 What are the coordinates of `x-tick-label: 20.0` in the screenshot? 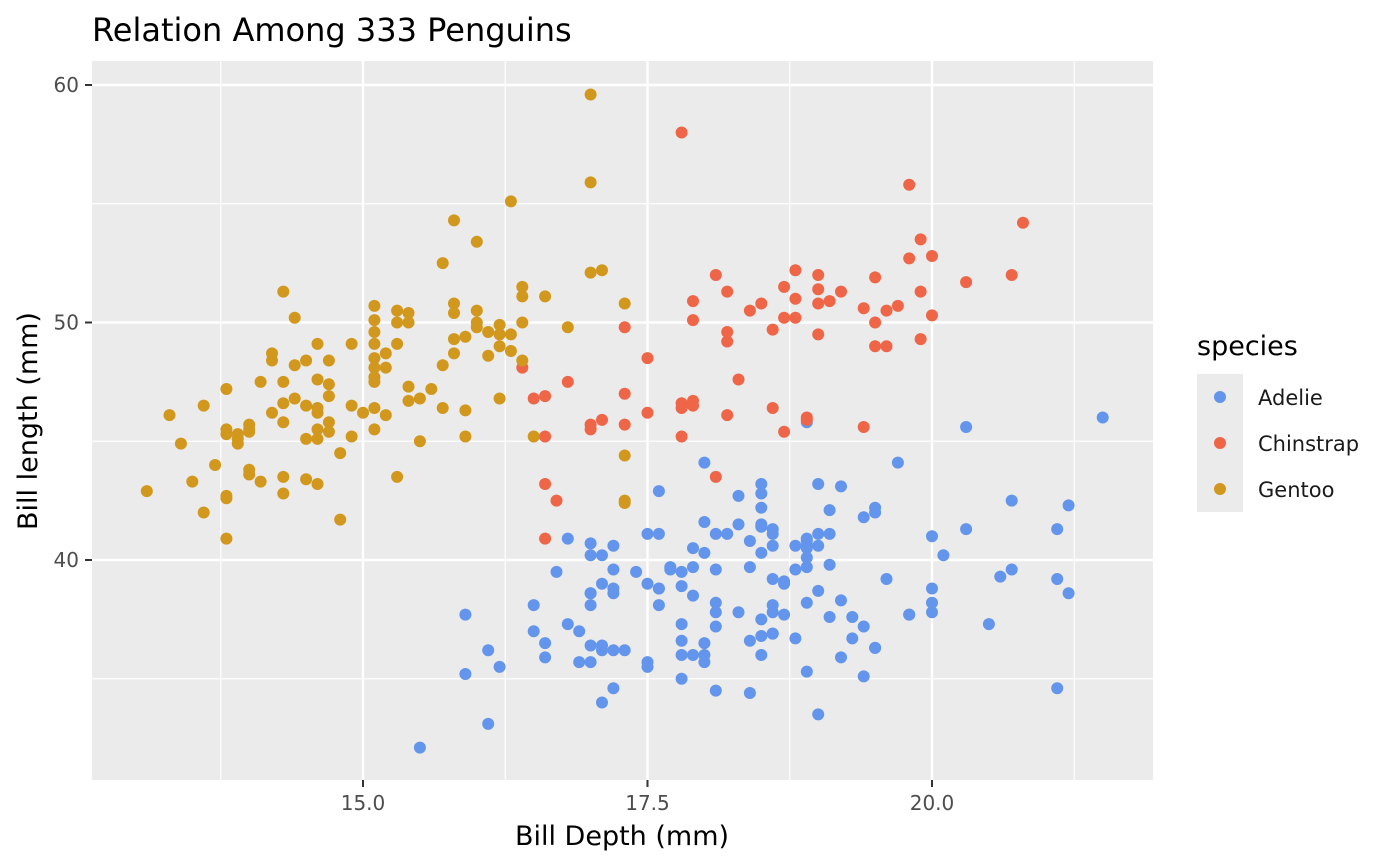 It's located at (932, 803).